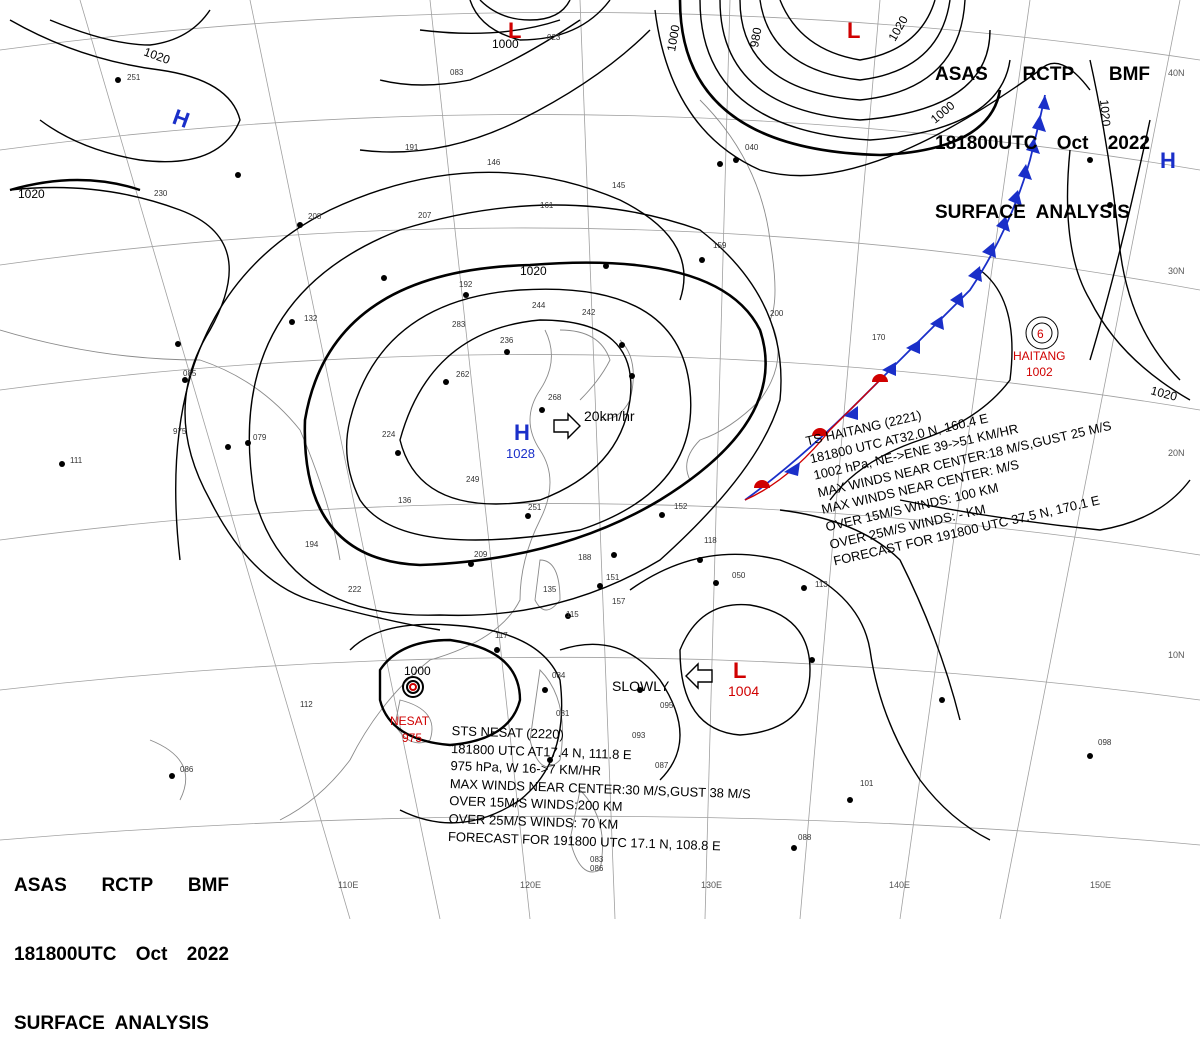 This screenshot has width=1200, height=1058. Describe the element at coordinates (539, 305) in the screenshot. I see `station-value: 244` at that location.